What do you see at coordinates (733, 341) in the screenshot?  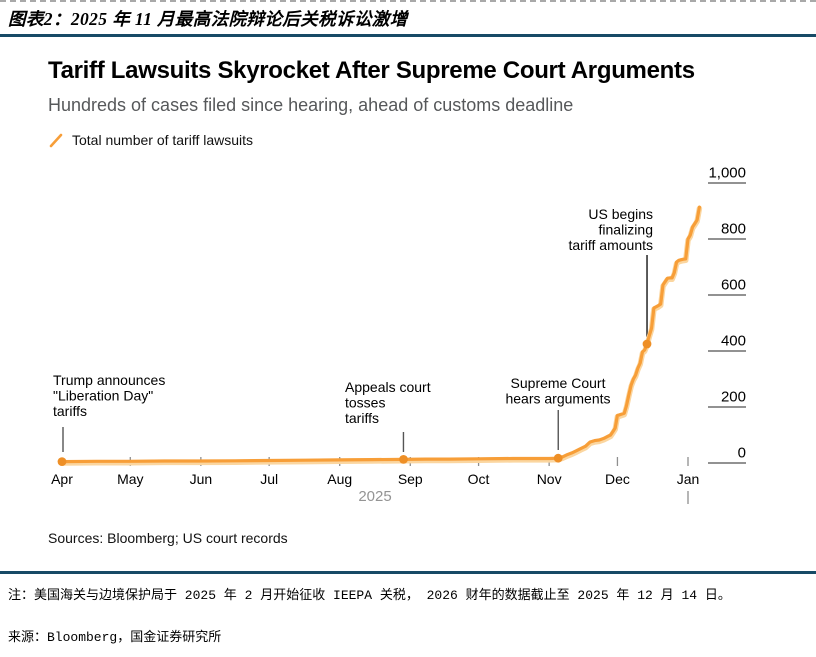 I see `y-tick-label: 400` at bounding box center [733, 341].